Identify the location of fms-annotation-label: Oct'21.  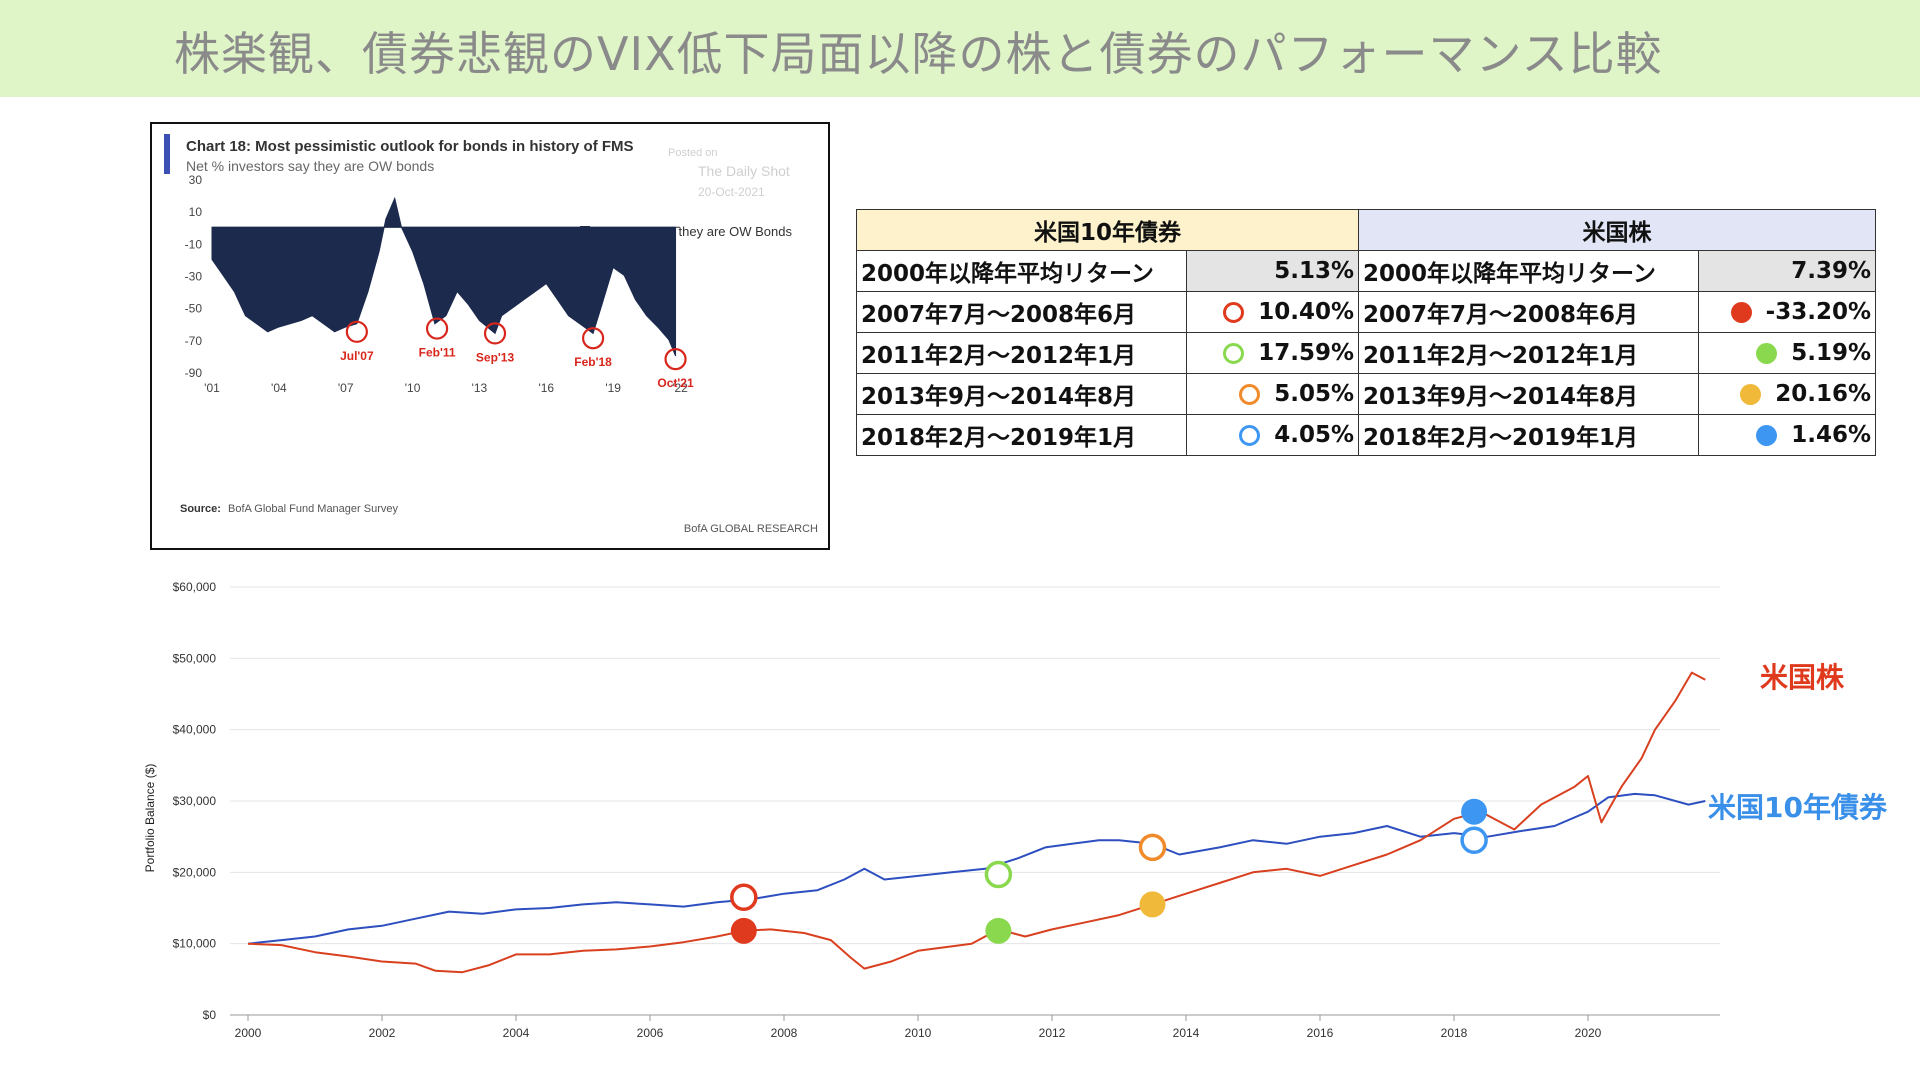
(675, 383).